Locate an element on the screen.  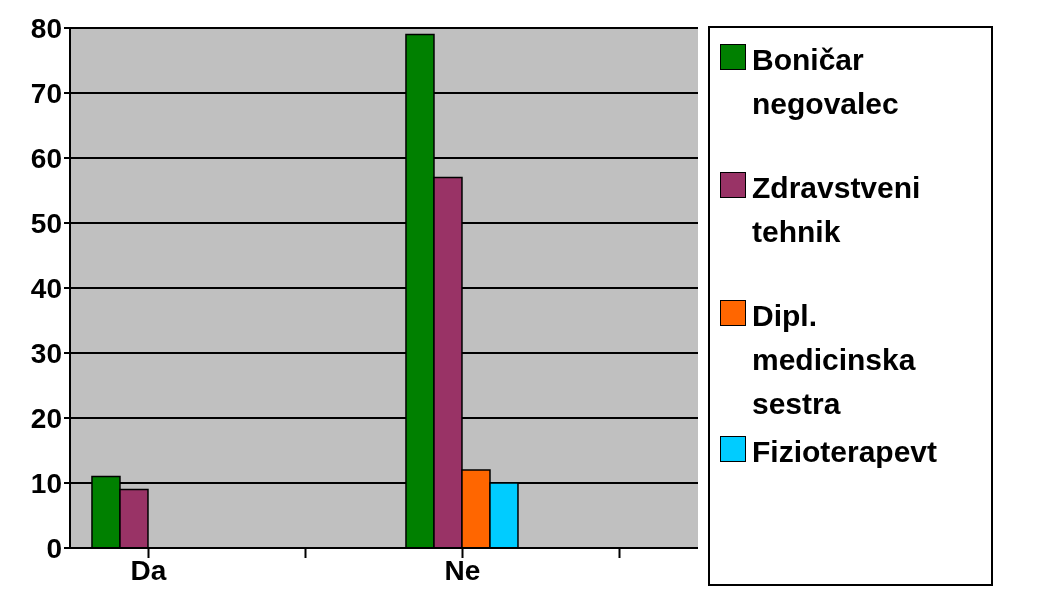
y-tick-label: 10 is located at coordinates (46, 483).